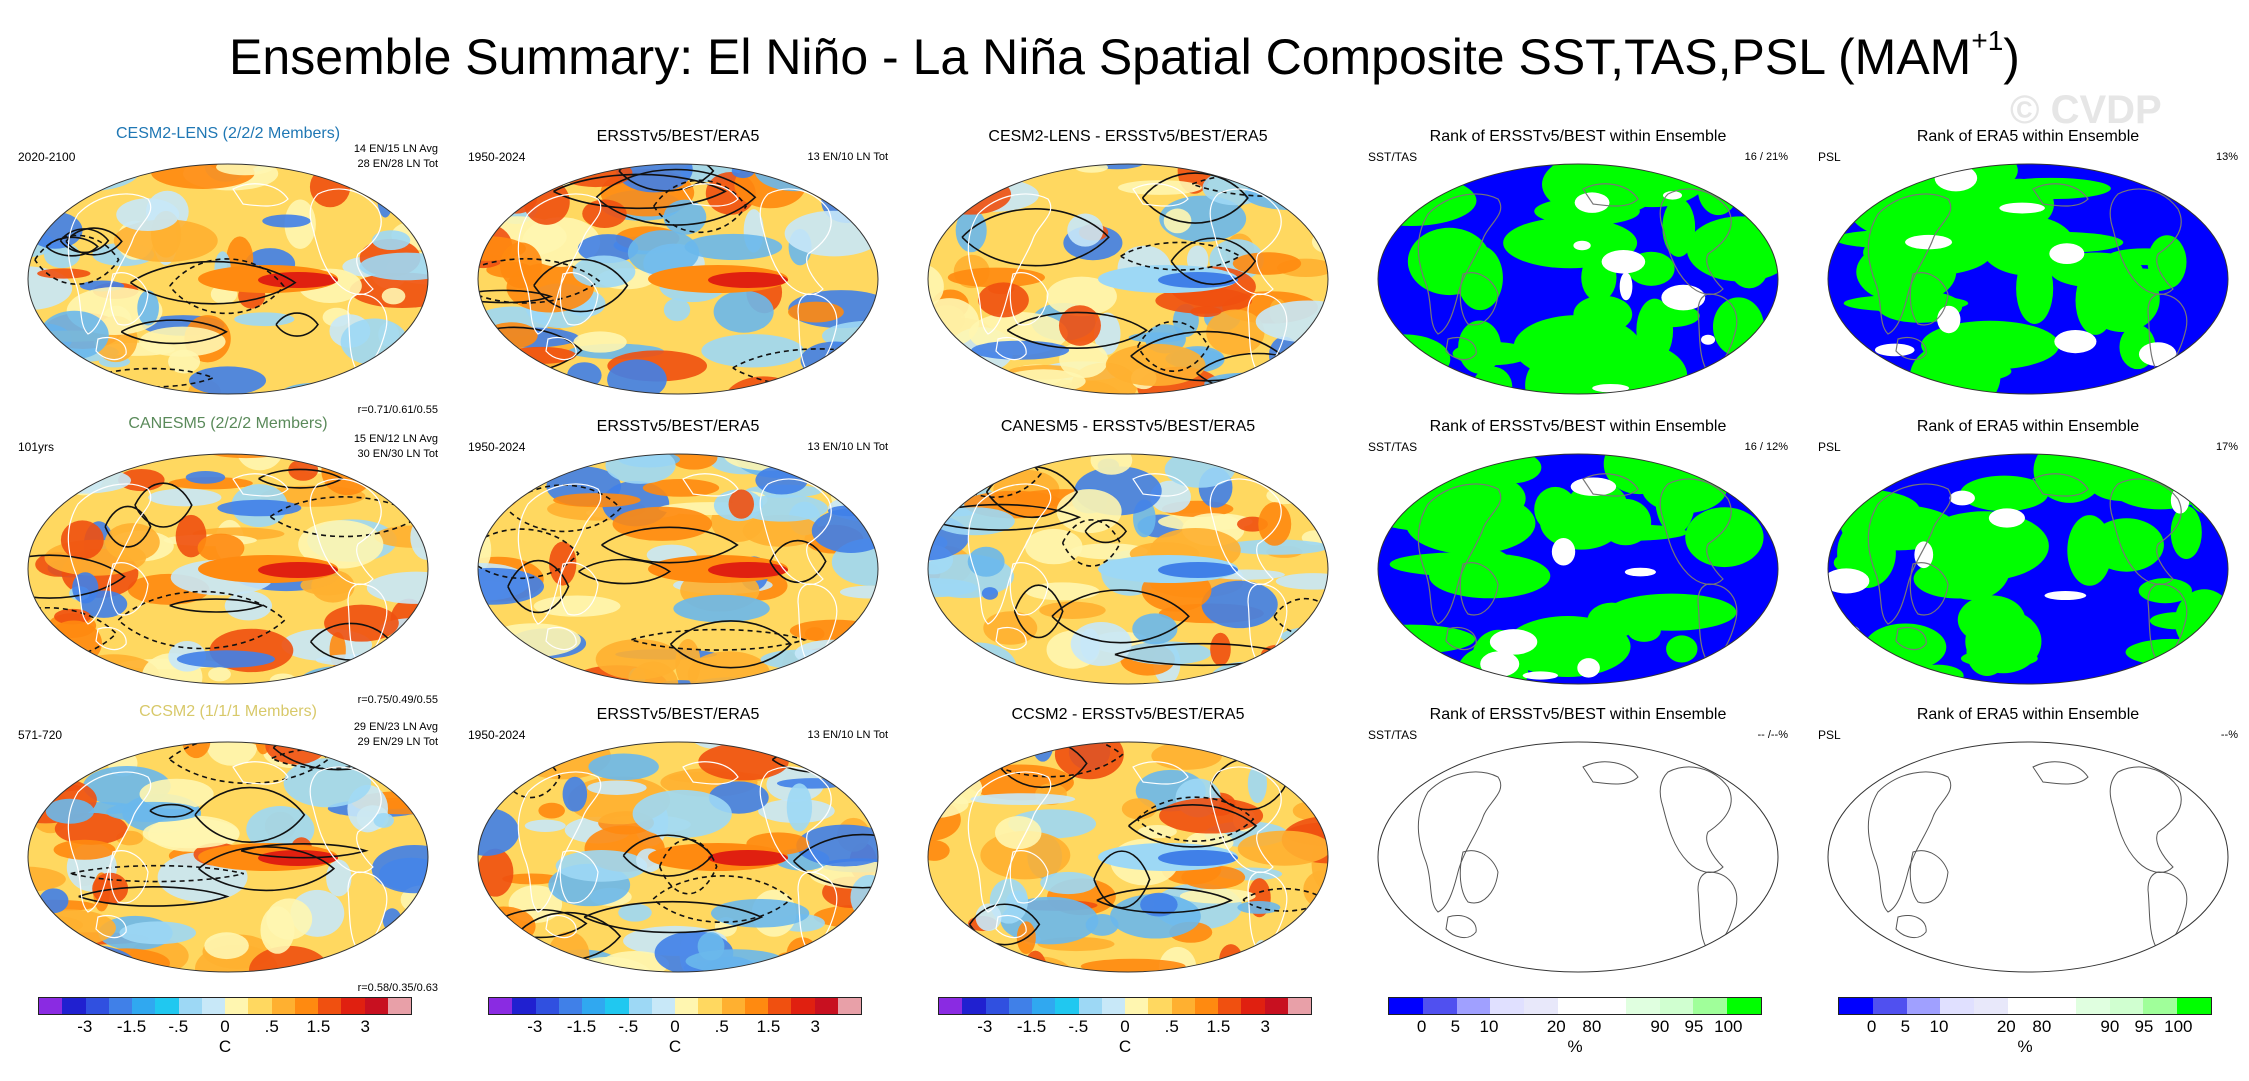 This screenshot has height=1081, width=2249. What do you see at coordinates (2226, 447) in the screenshot?
I see `rank-percent: 17%` at bounding box center [2226, 447].